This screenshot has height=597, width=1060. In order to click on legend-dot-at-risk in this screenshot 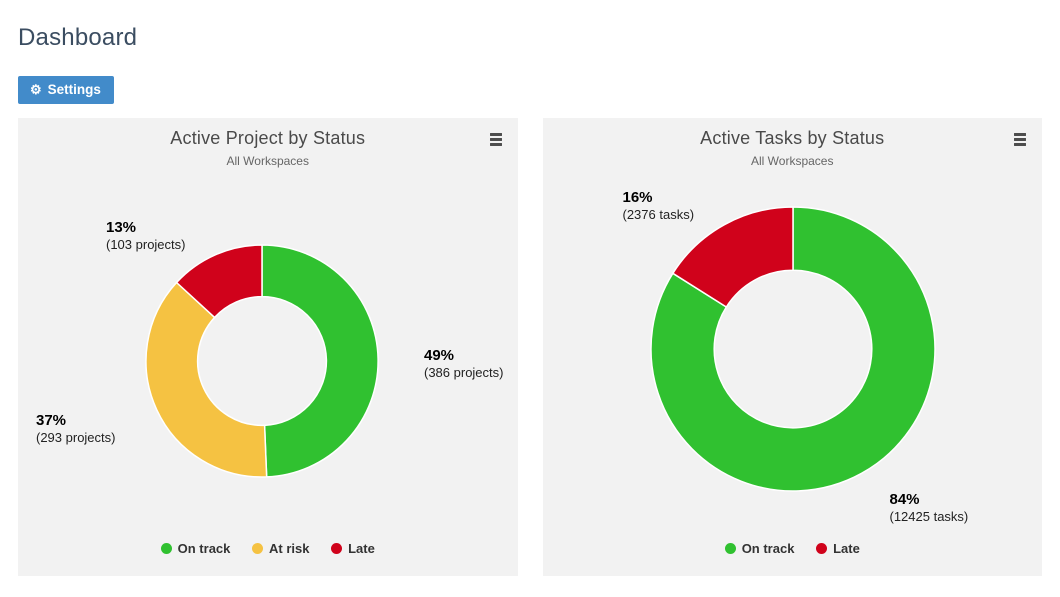, I will do `click(258, 548)`.